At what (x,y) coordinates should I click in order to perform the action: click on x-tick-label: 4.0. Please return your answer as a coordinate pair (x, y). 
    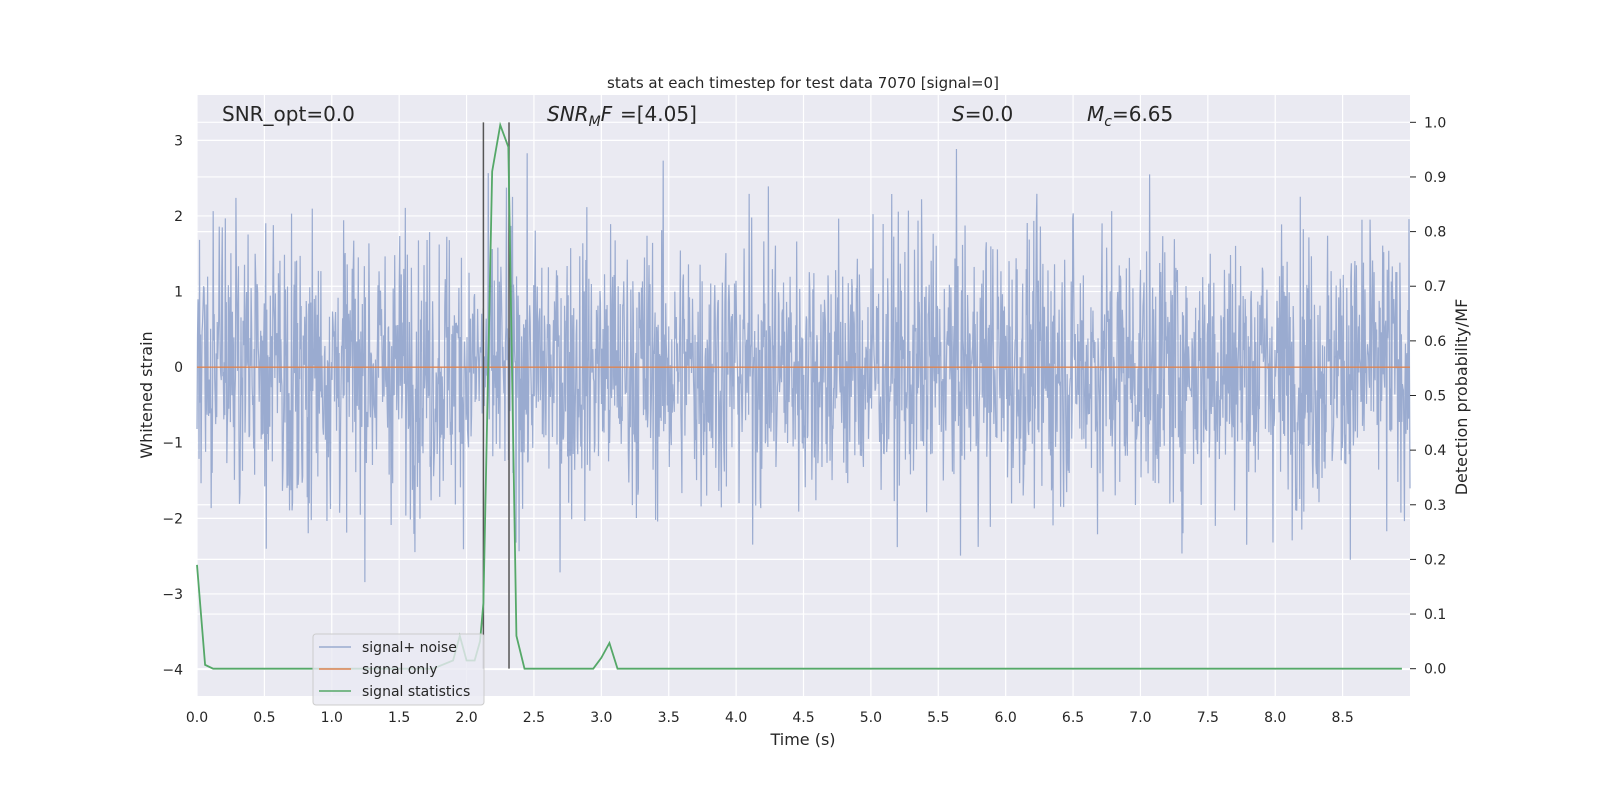
    Looking at the image, I should click on (736, 718).